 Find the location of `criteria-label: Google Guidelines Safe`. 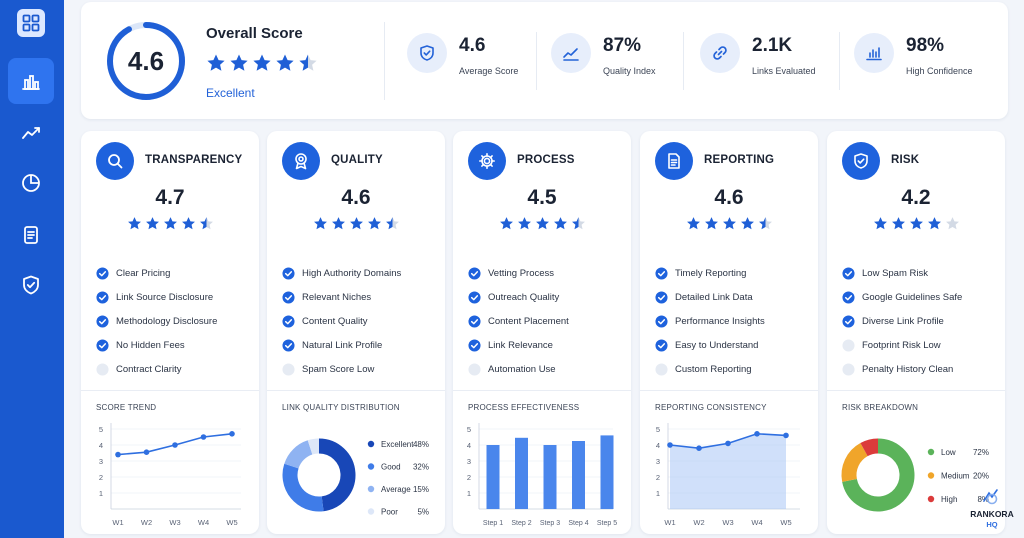

criteria-label: Google Guidelines Safe is located at coordinates (912, 297).